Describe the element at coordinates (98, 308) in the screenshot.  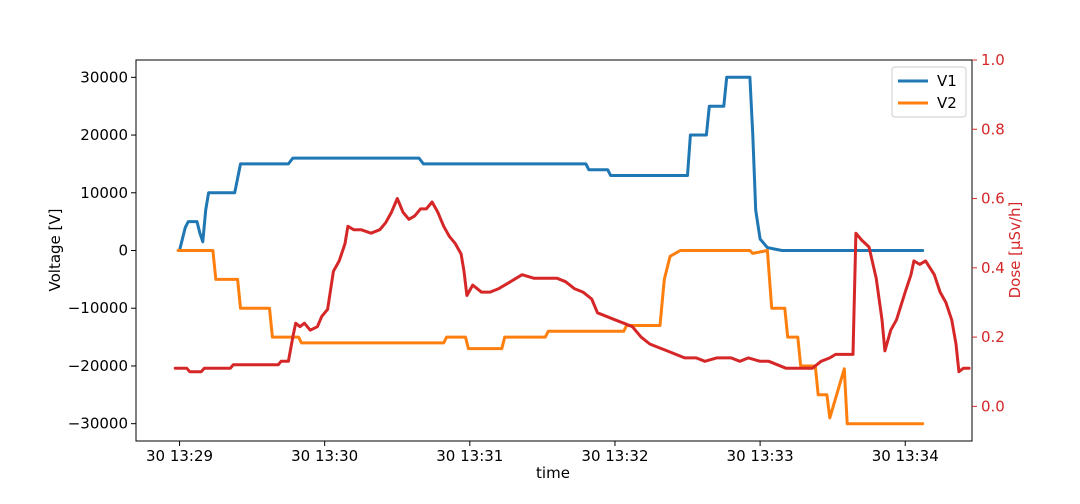
I see `y-left-tick-label: −10000` at that location.